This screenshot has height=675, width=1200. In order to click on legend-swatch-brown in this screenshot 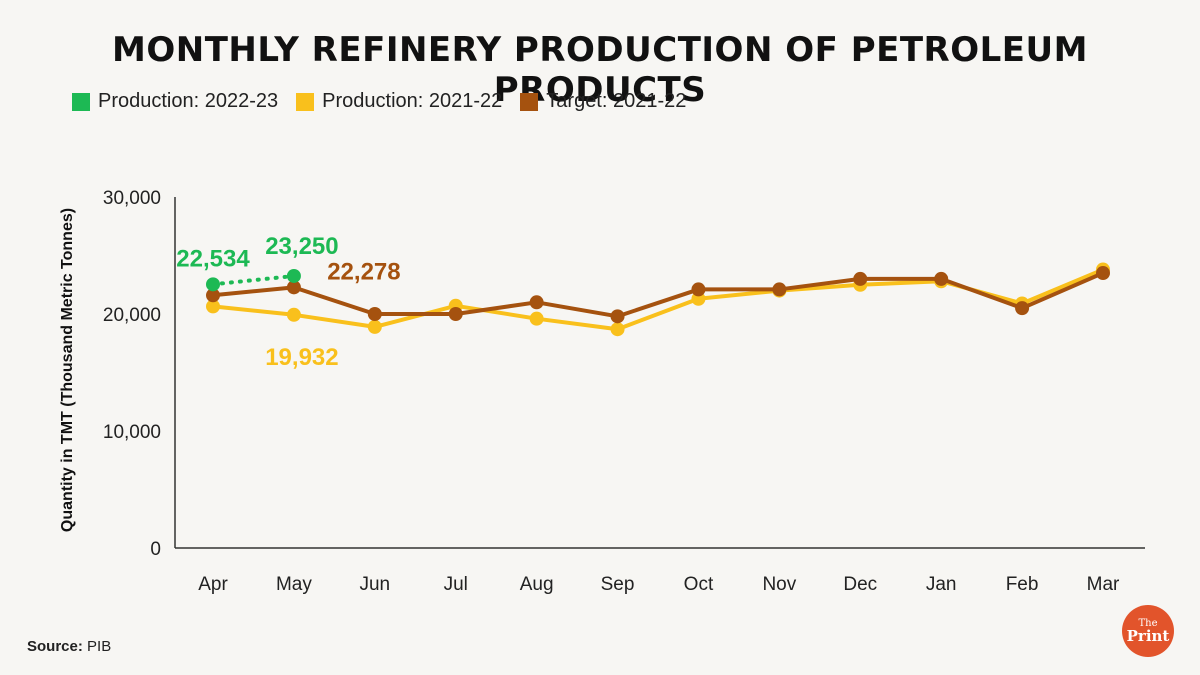, I will do `click(529, 101)`.